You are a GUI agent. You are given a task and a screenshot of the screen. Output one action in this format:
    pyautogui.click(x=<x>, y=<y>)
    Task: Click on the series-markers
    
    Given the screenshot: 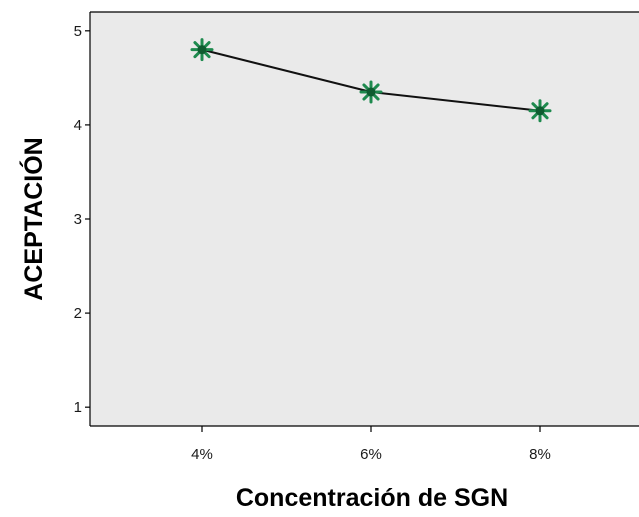 What is the action you would take?
    pyautogui.click(x=371, y=80)
    